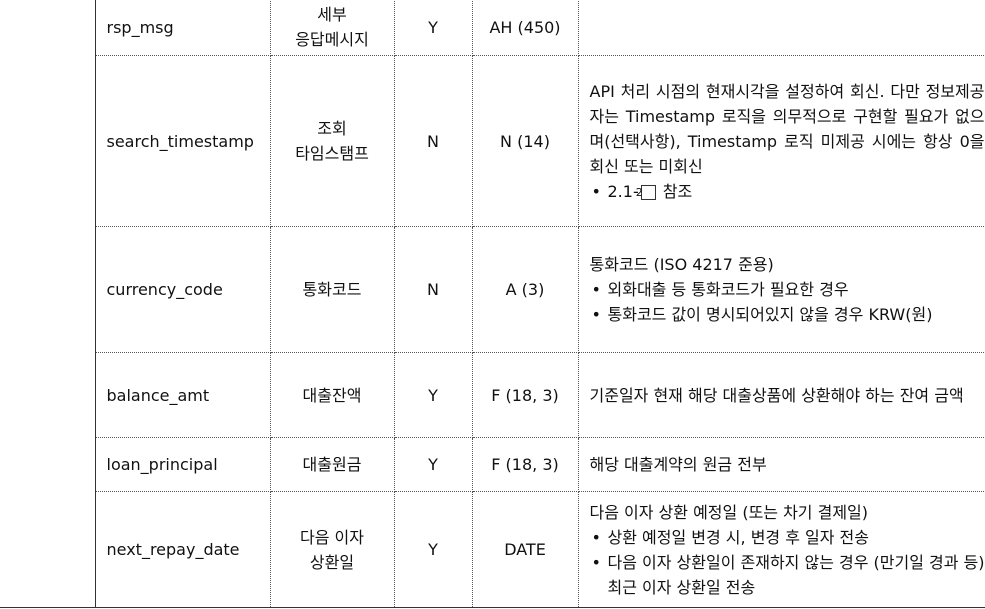 The width and height of the screenshot is (985, 609). Describe the element at coordinates (182, 141) in the screenshot. I see `field-name: search_timestamp` at that location.